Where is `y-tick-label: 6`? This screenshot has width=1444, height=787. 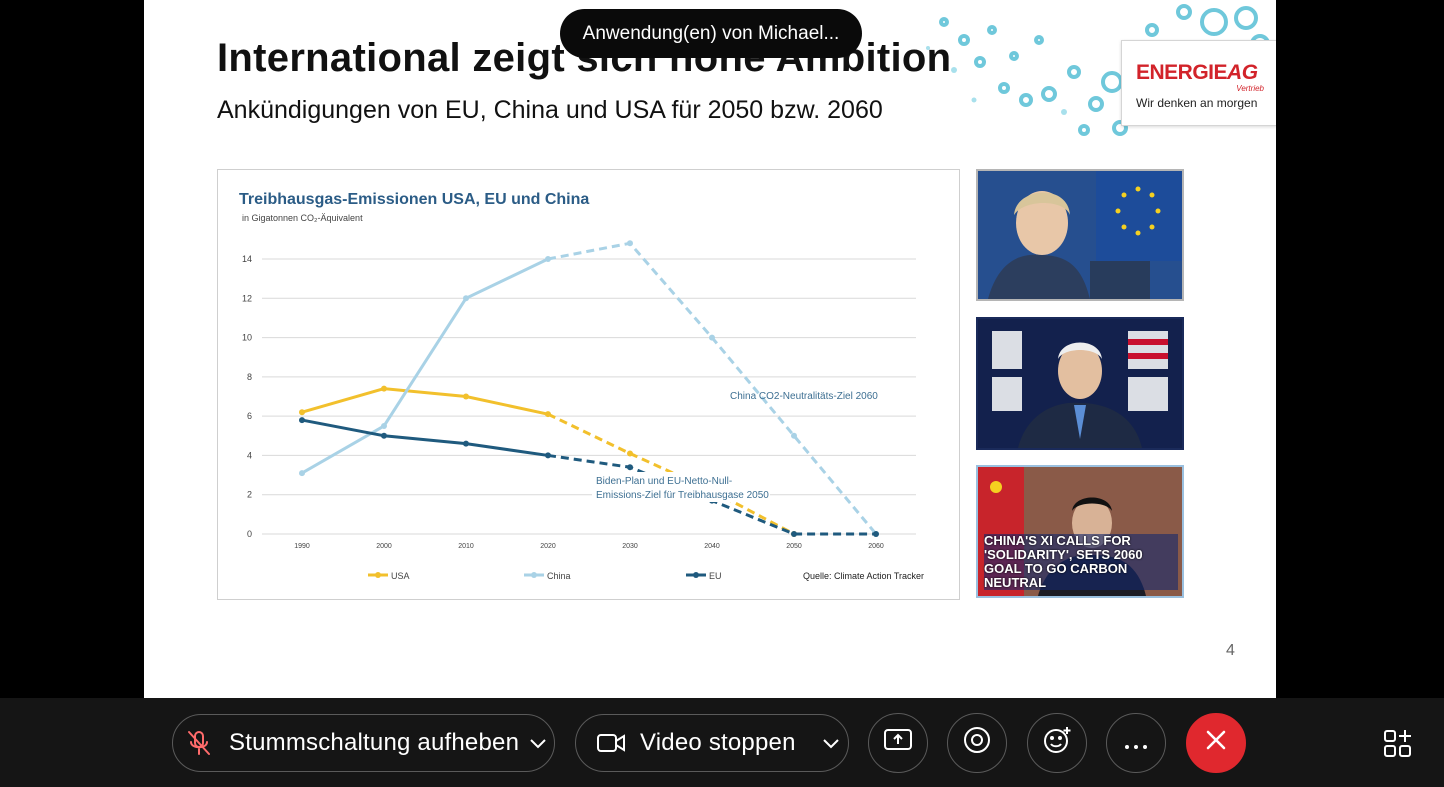 y-tick-label: 6 is located at coordinates (249, 416).